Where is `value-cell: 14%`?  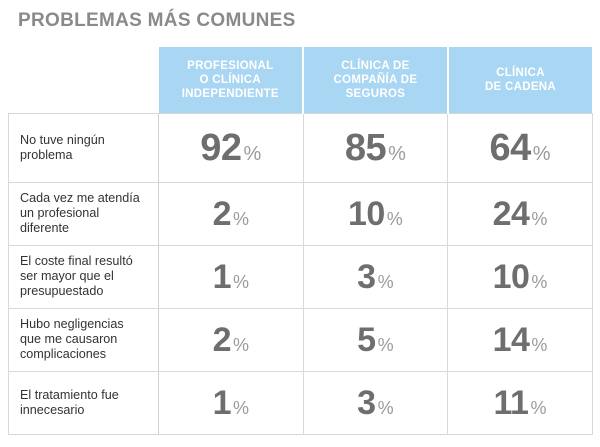
value-cell: 14% is located at coordinates (520, 339).